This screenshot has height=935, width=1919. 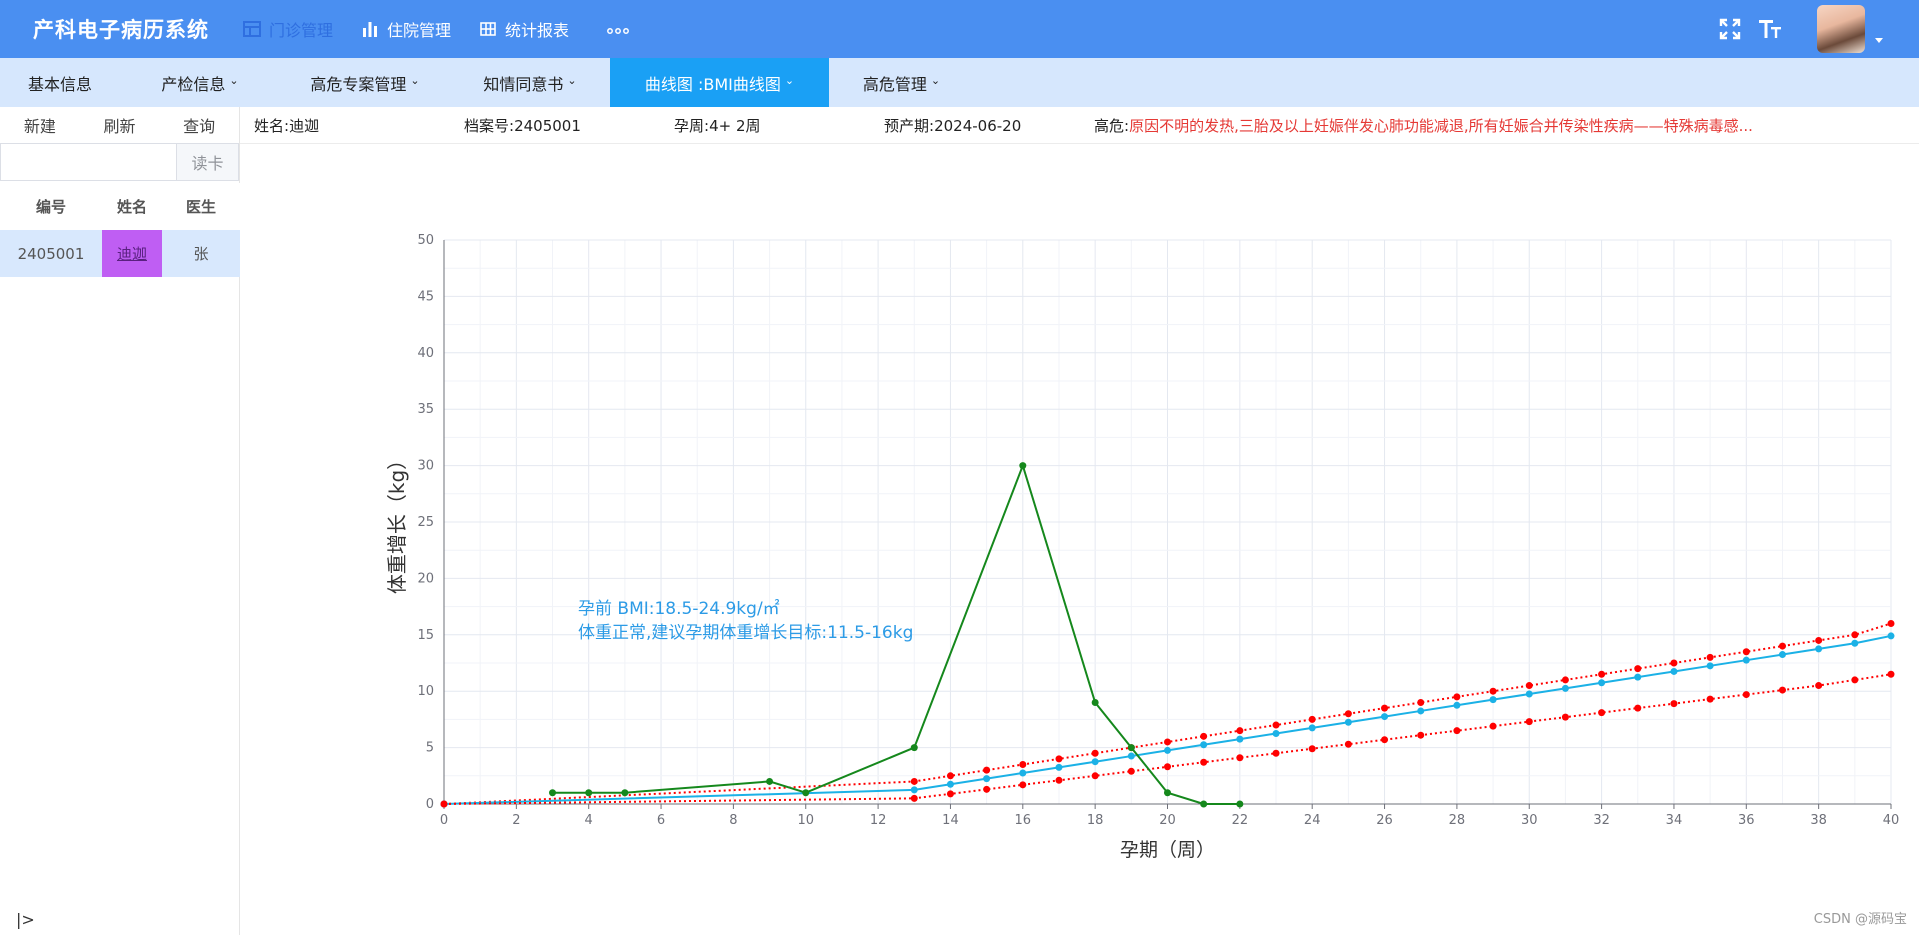 I want to click on list-actions: 新建 刷新 查询, so click(x=119, y=125).